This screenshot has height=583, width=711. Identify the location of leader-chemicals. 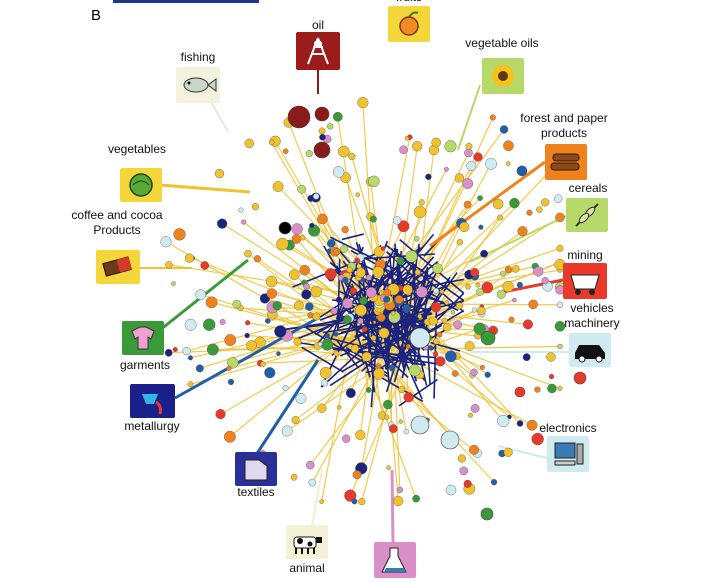
(392, 506).